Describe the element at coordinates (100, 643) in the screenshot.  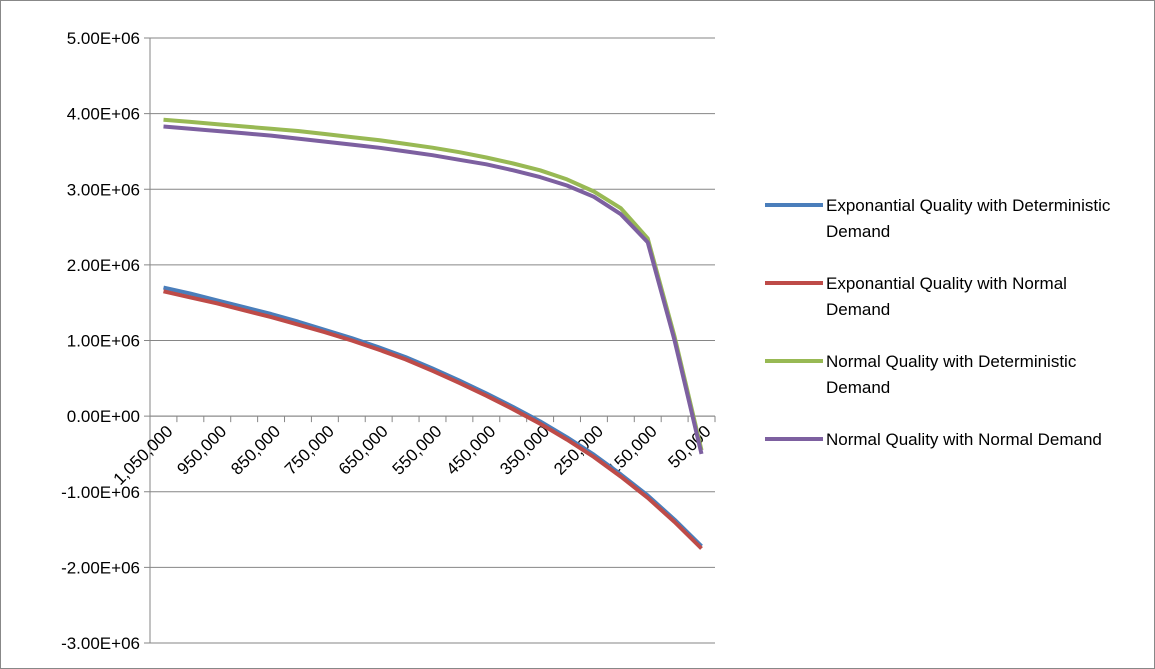
I see `y-tick-label: -3.00E+06` at that location.